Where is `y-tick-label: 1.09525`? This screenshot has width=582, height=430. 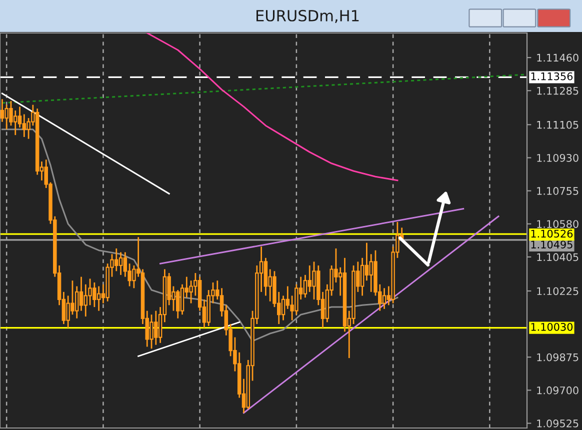 y-tick-label: 1.09525 is located at coordinates (557, 424).